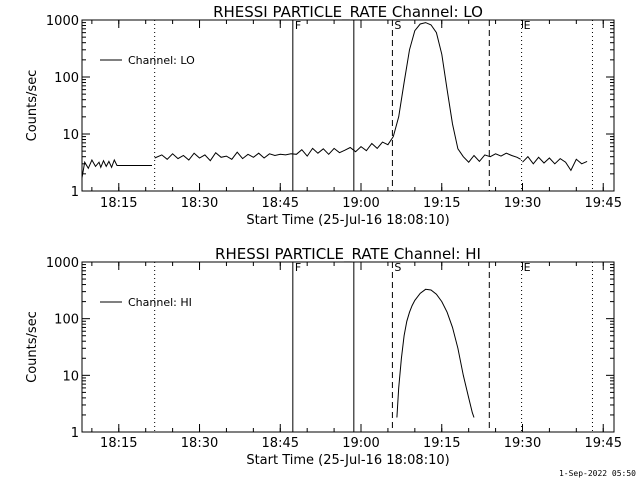 This screenshot has height=480, width=640. What do you see at coordinates (597, 473) in the screenshot?
I see `footer-timestamp: 1-Sep-2022 05:50` at bounding box center [597, 473].